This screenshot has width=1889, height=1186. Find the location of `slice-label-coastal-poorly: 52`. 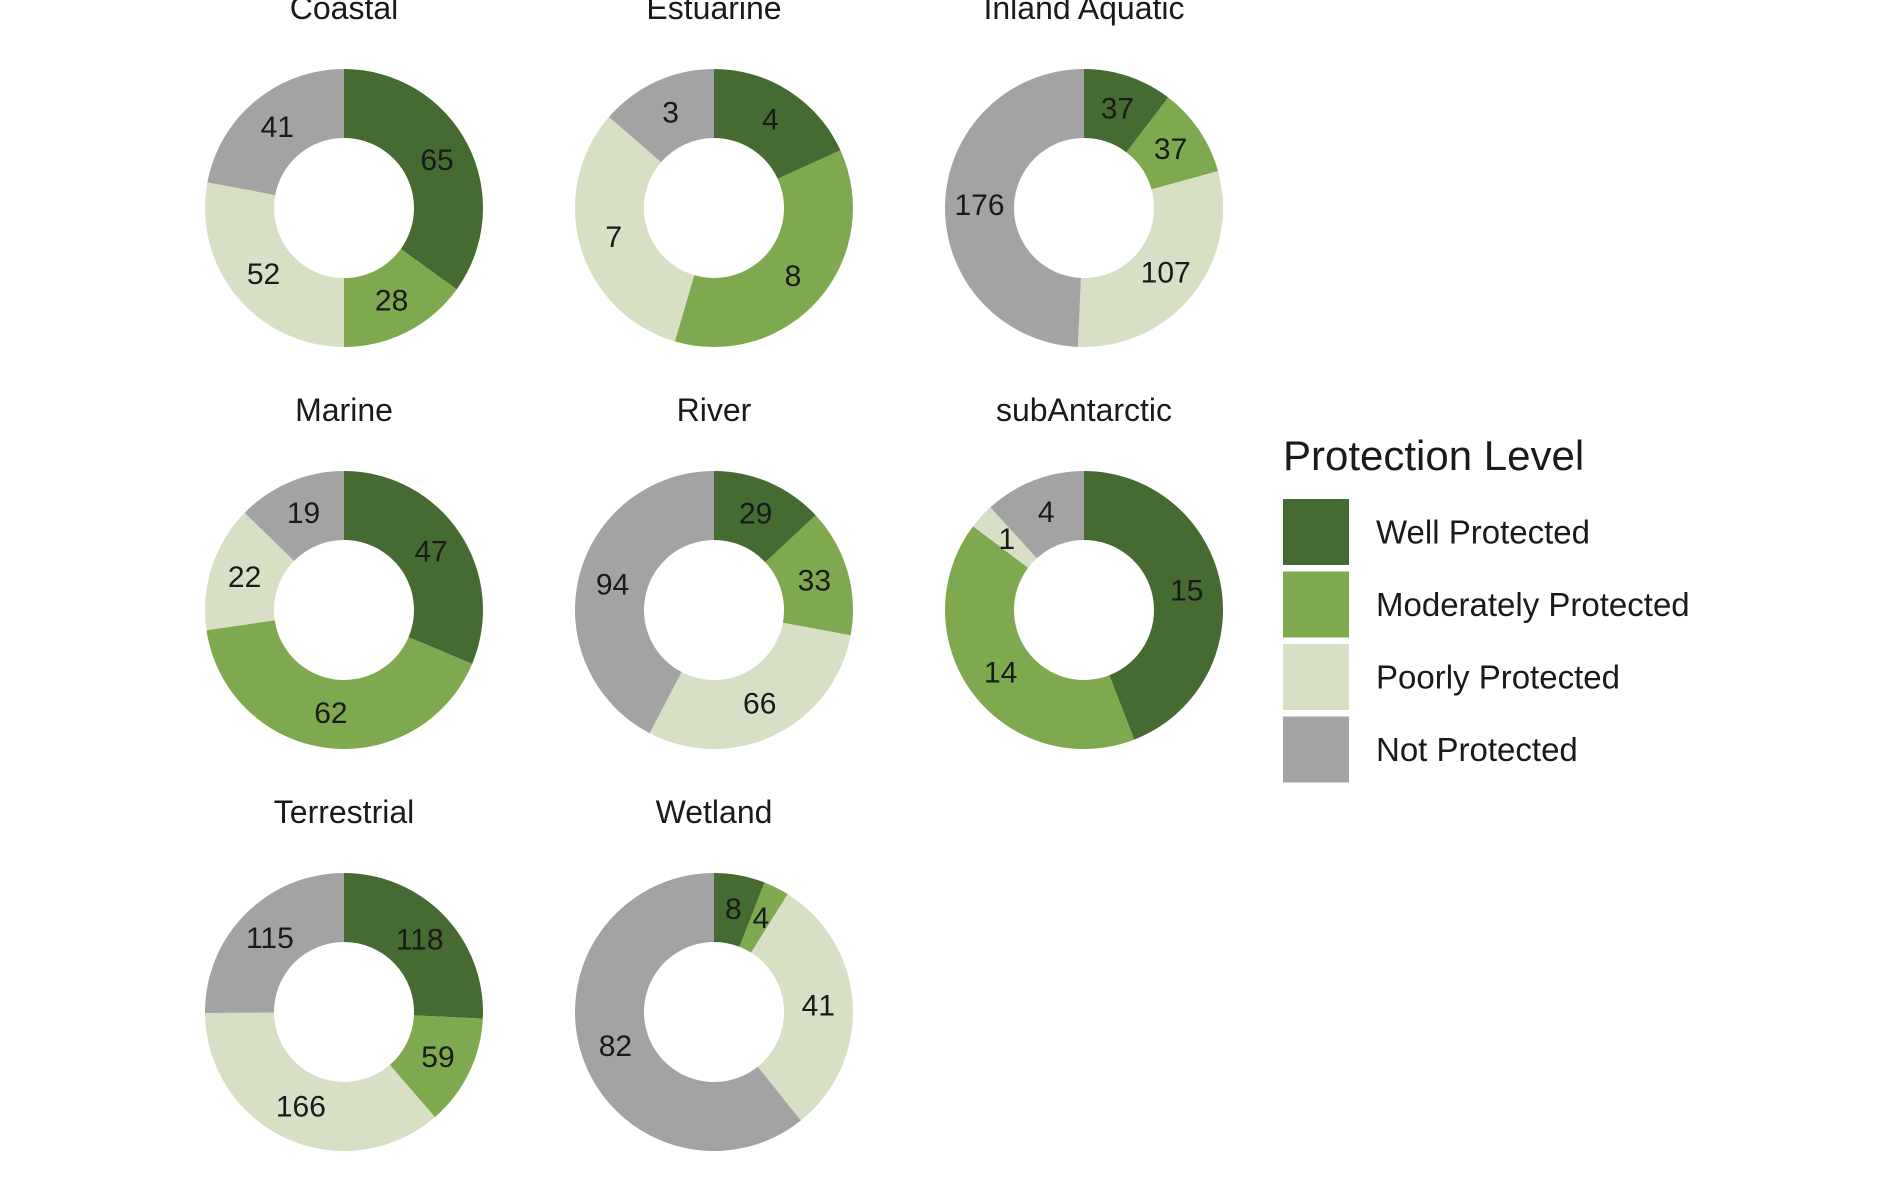

slice-label-coastal-poorly: 52 is located at coordinates (263, 274).